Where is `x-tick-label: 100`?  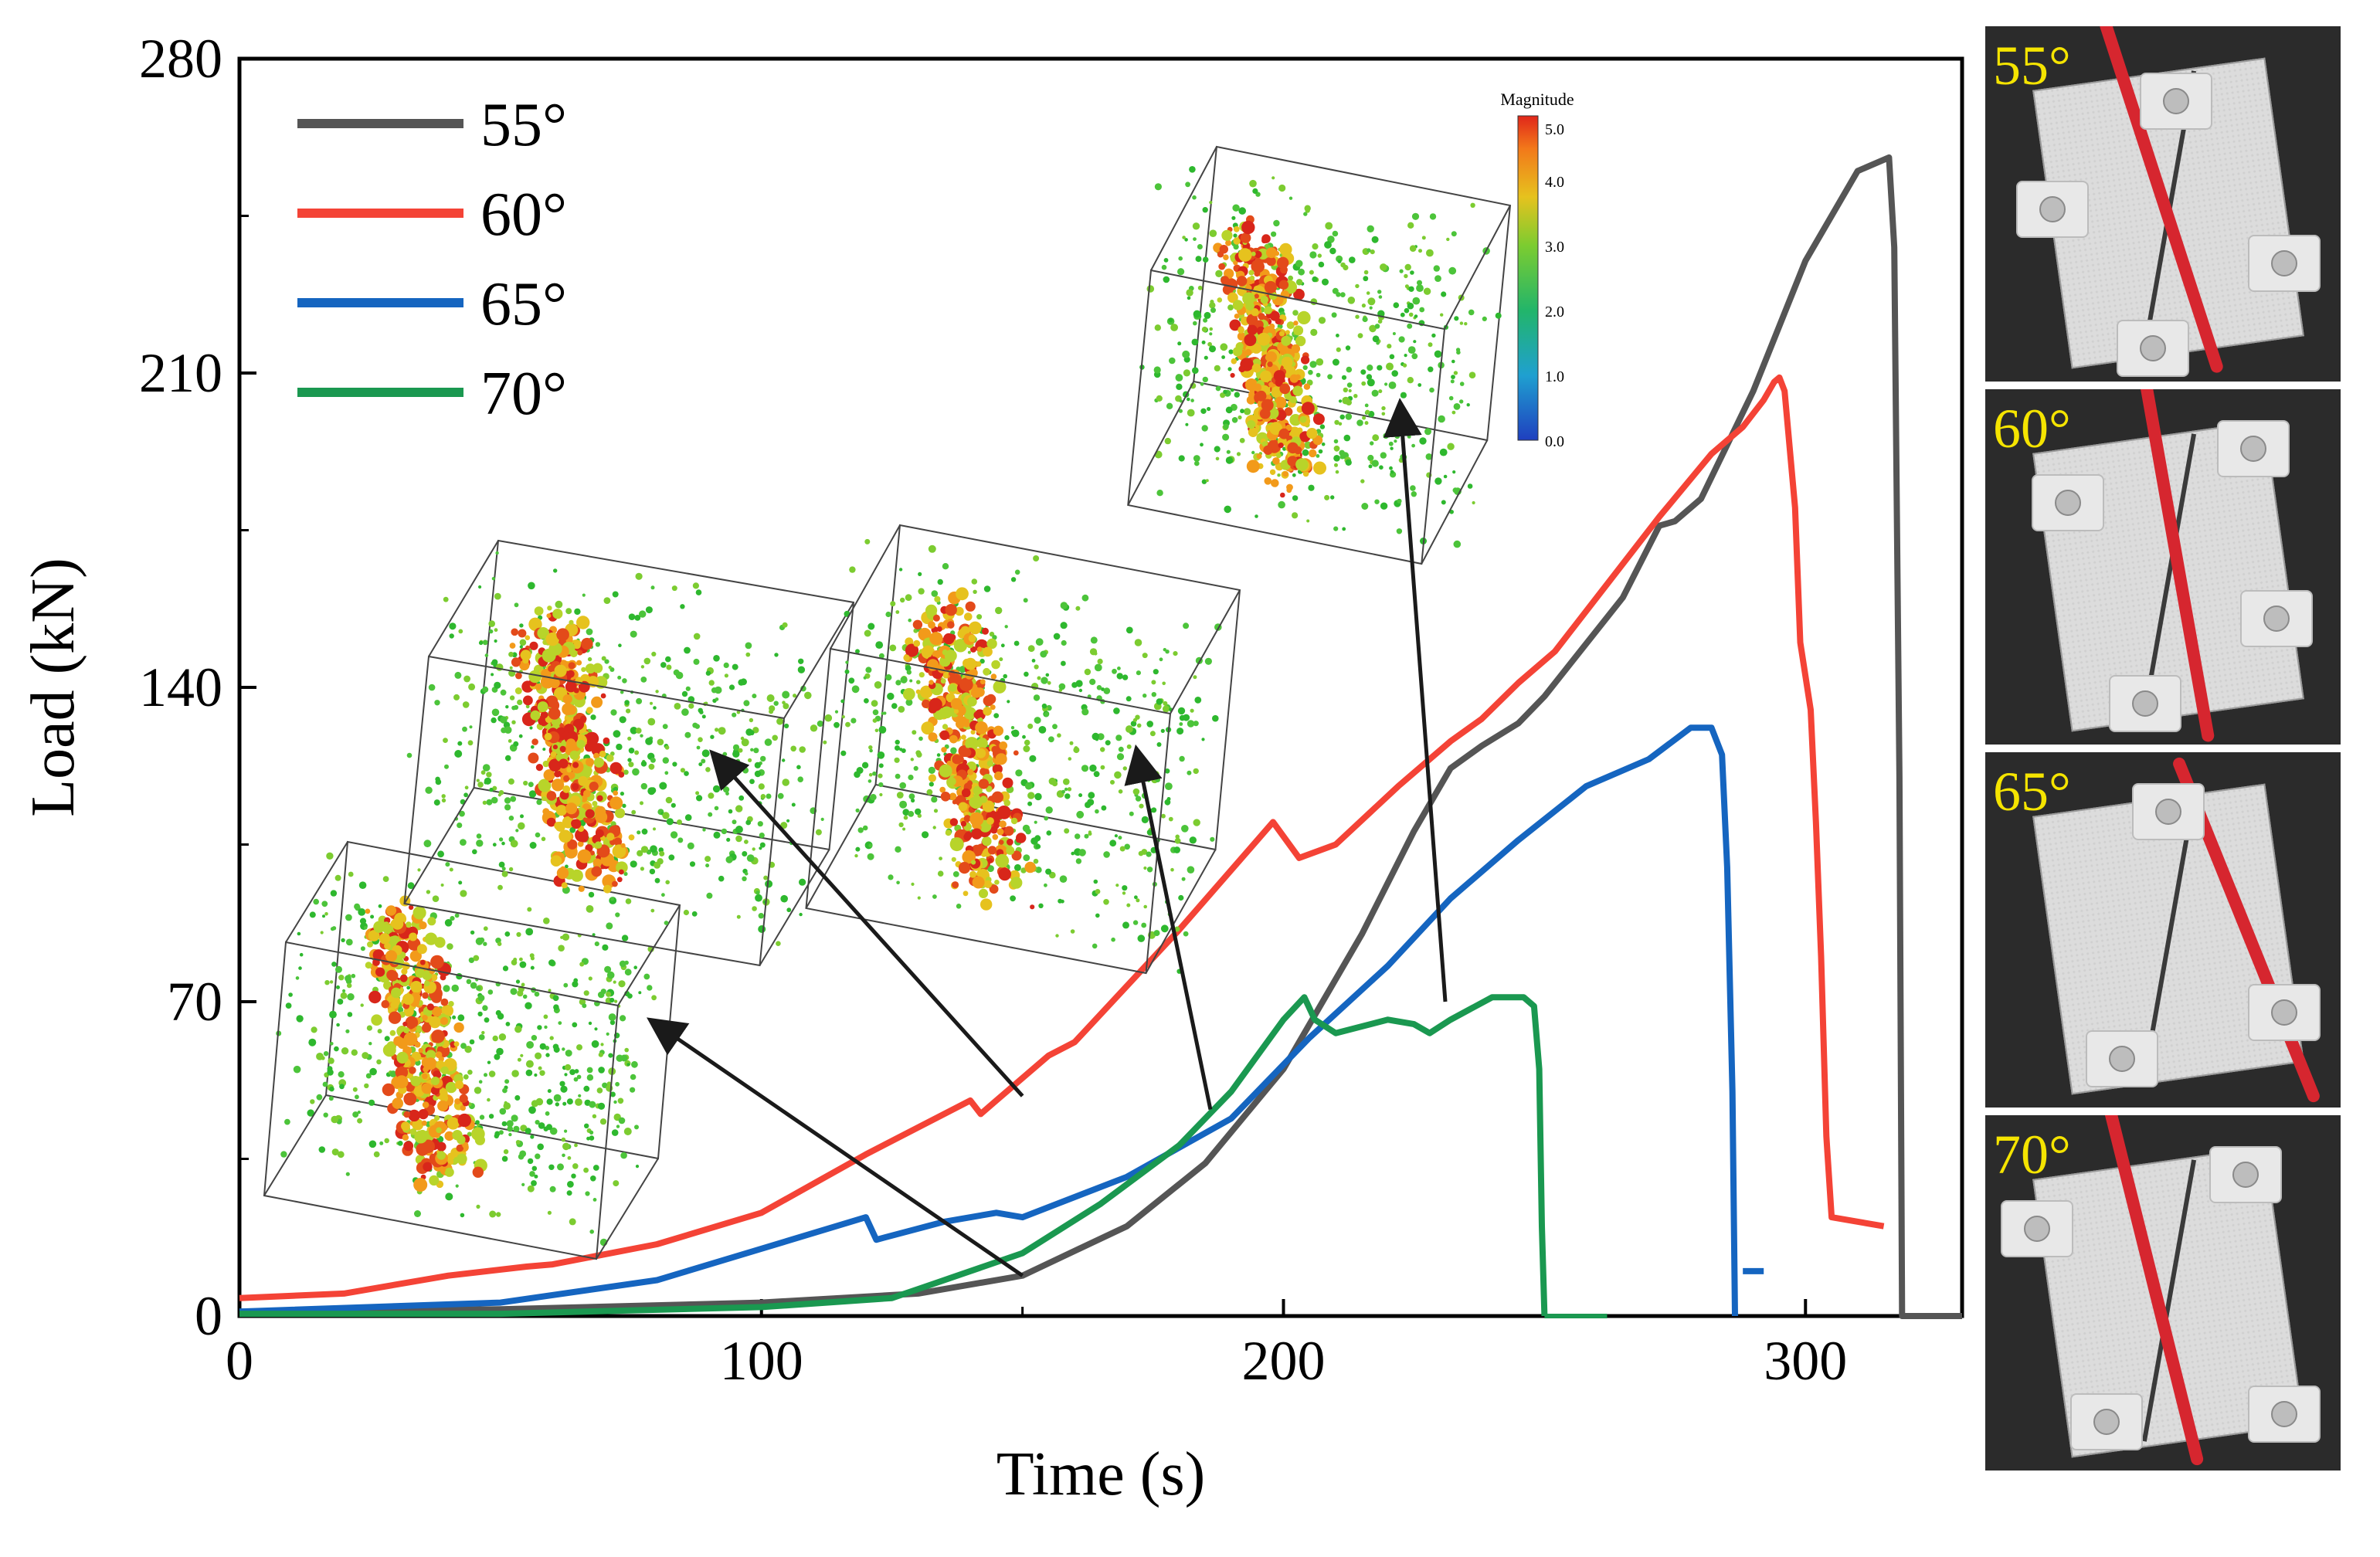 x-tick-label: 100 is located at coordinates (761, 1361).